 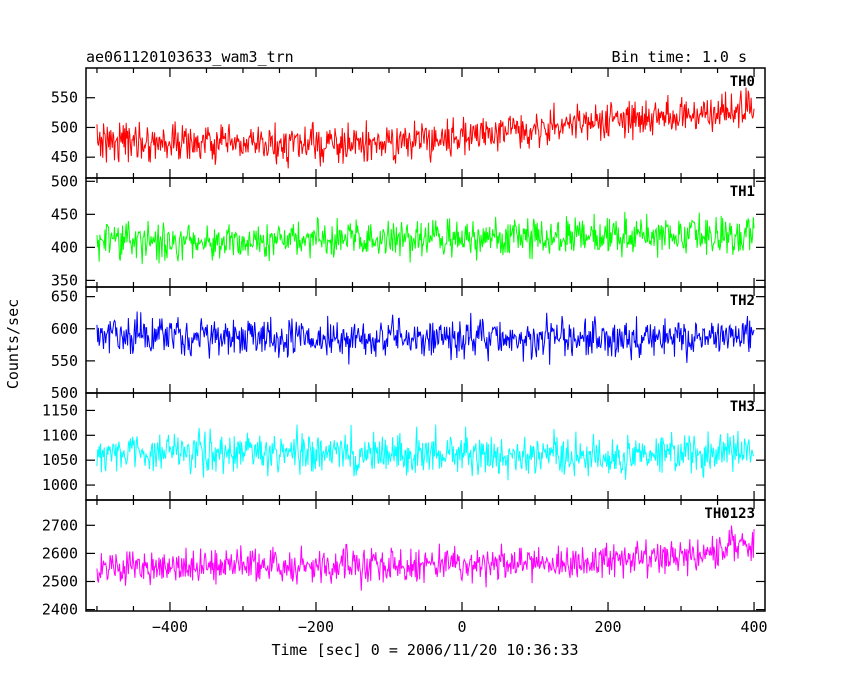 I want to click on x-tick-label: 0, so click(x=461, y=627).